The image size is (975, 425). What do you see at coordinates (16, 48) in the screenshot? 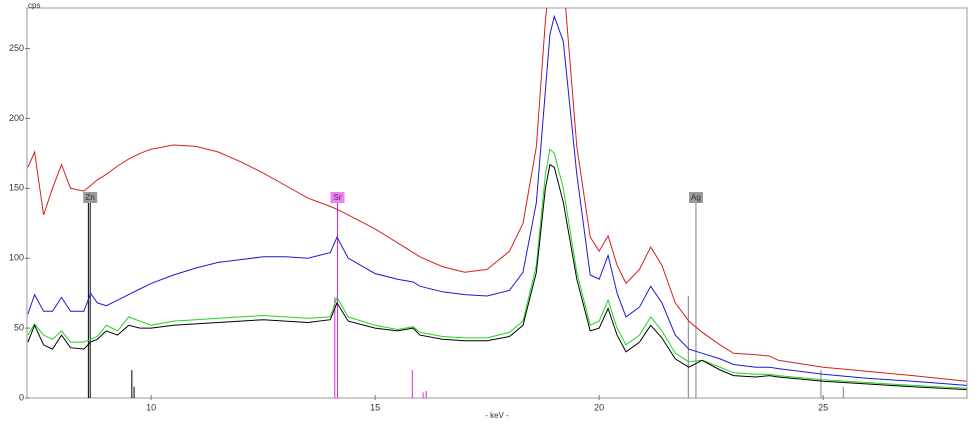
I see `y-tick-label: 250` at bounding box center [16, 48].